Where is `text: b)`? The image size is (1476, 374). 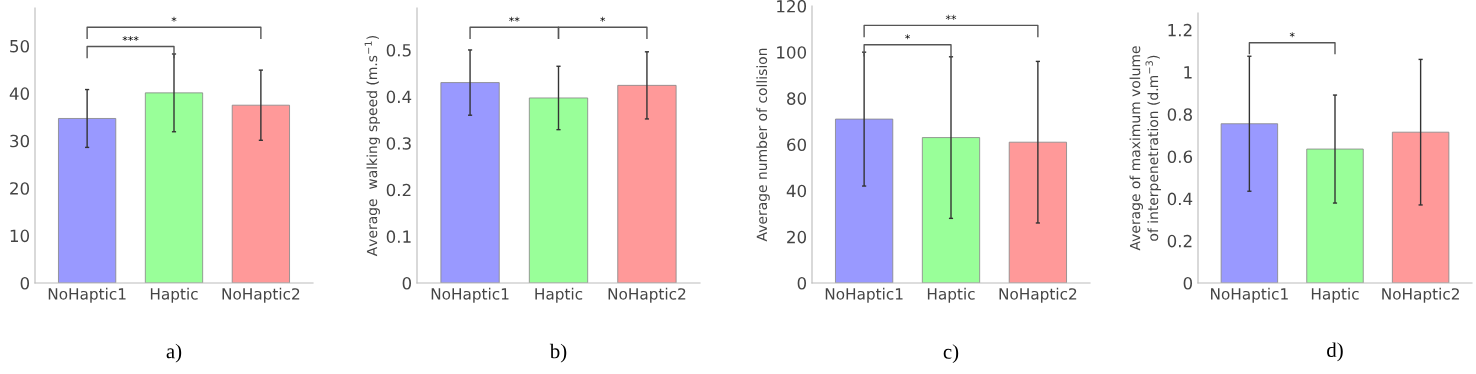
text: b) is located at coordinates (558, 353).